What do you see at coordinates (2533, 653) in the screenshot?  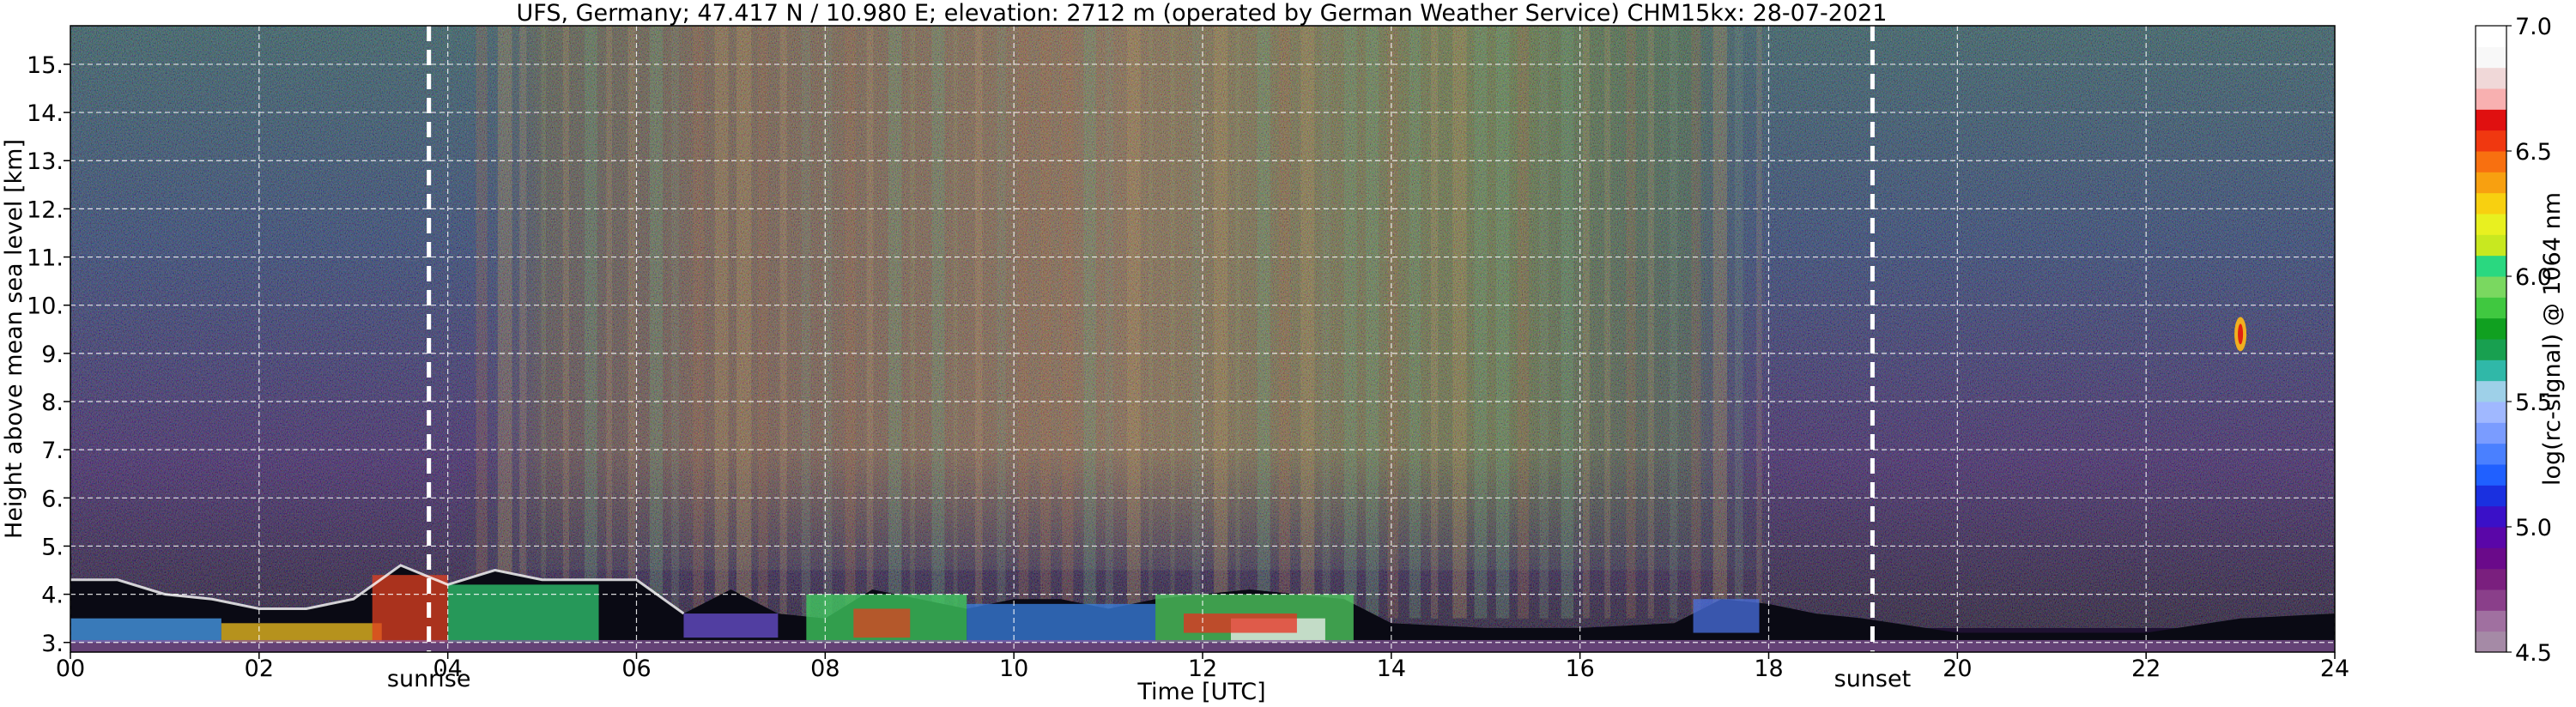 I see `colorbar-tick-label: 4.5` at bounding box center [2533, 653].